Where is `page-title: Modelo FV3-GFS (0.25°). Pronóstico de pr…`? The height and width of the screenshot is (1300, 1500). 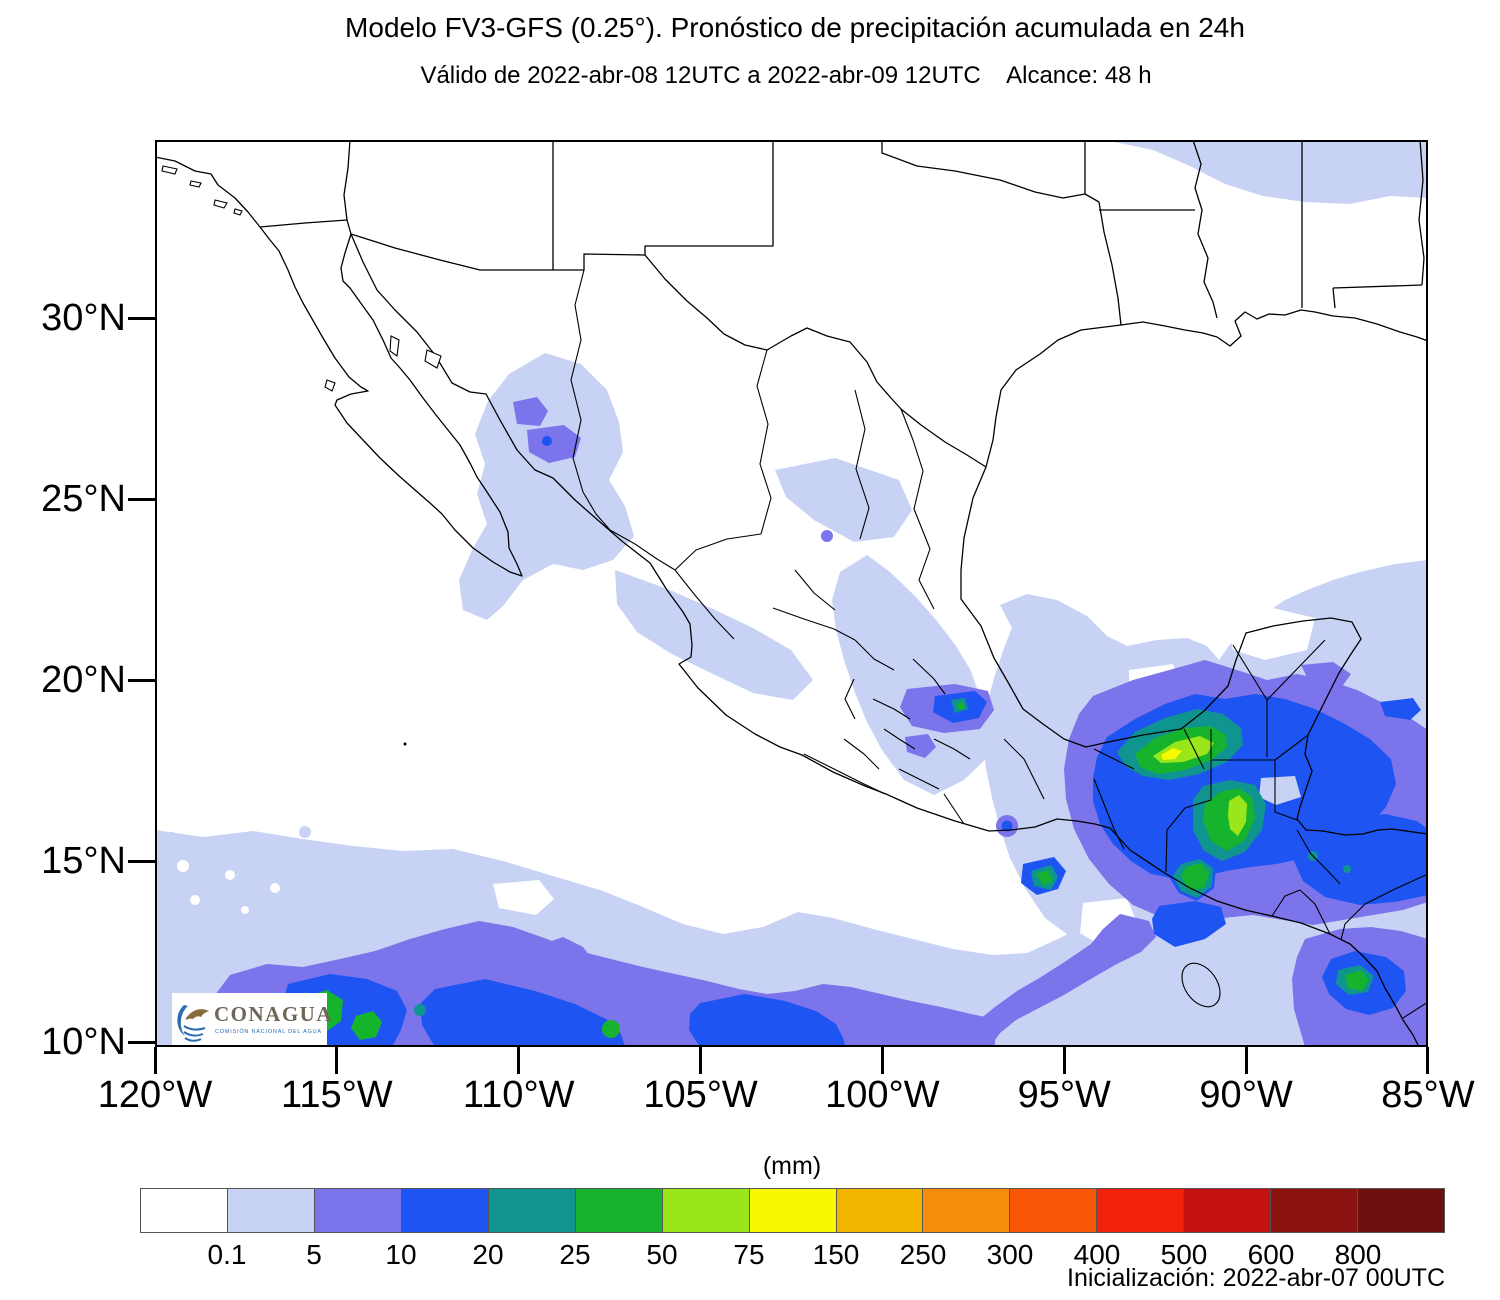 page-title: Modelo FV3-GFS (0.25°). Pronóstico de pr… is located at coordinates (795, 27).